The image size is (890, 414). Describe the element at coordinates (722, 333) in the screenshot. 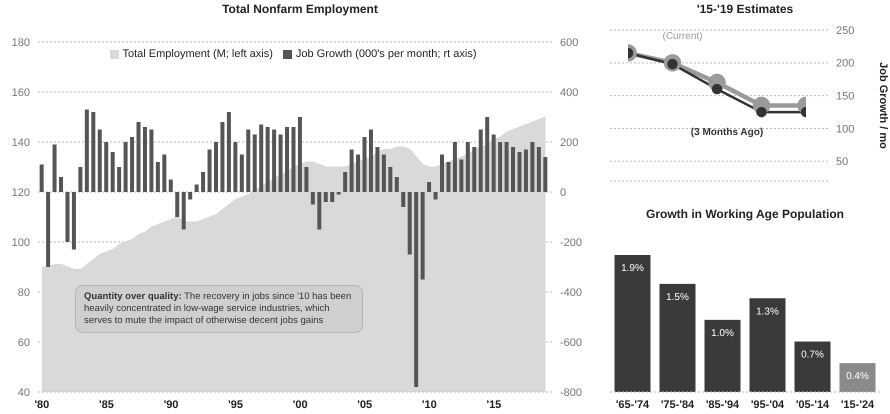

I see `data-label: 1.0%` at that location.